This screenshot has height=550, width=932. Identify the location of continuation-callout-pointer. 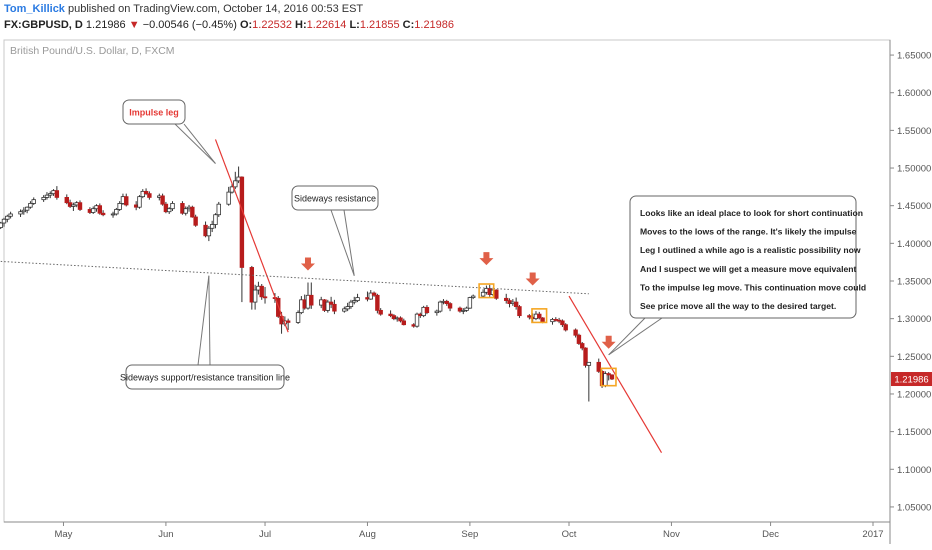
(627, 336).